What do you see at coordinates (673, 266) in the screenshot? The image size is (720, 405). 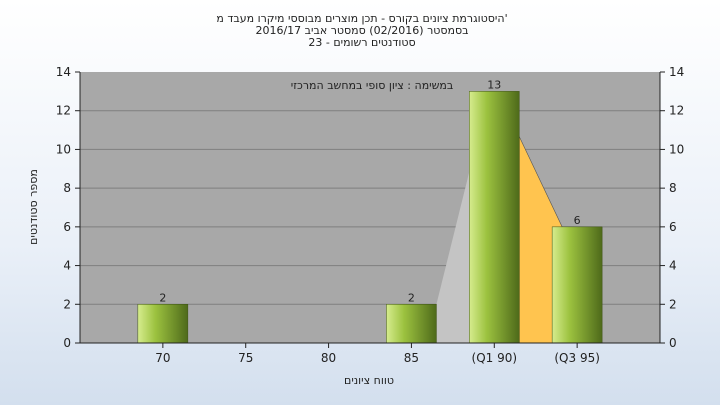 I see `y-tick-label-right: 4` at bounding box center [673, 266].